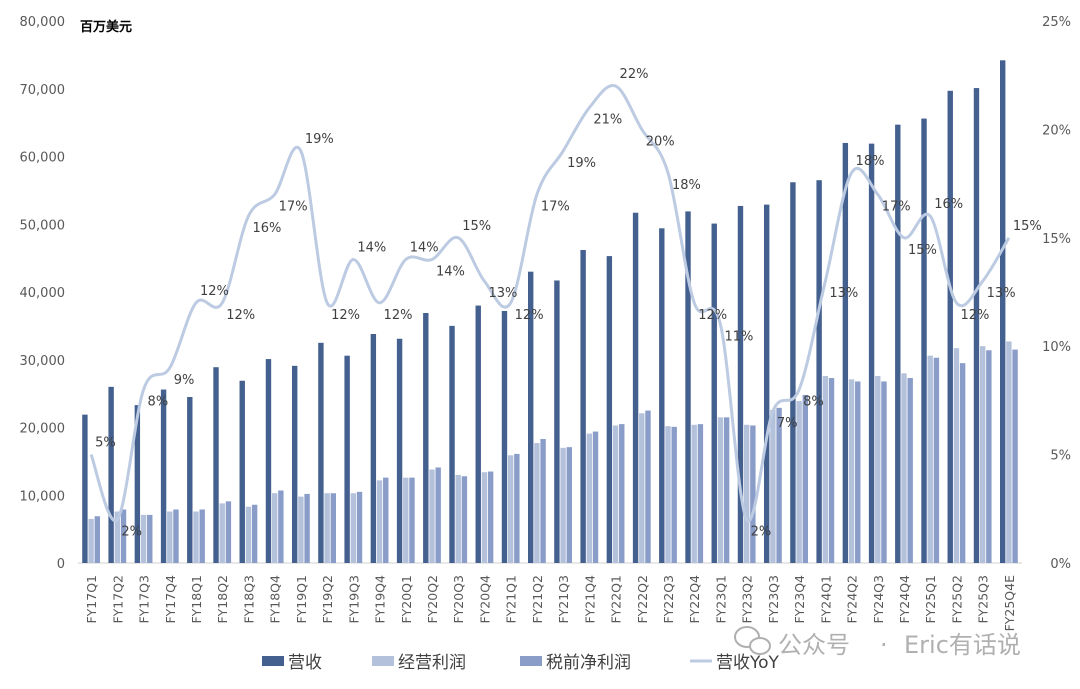 Image resolution: width=1080 pixels, height=689 pixels. Describe the element at coordinates (896, 206) in the screenshot. I see `yoy-data-label: 17%` at that location.